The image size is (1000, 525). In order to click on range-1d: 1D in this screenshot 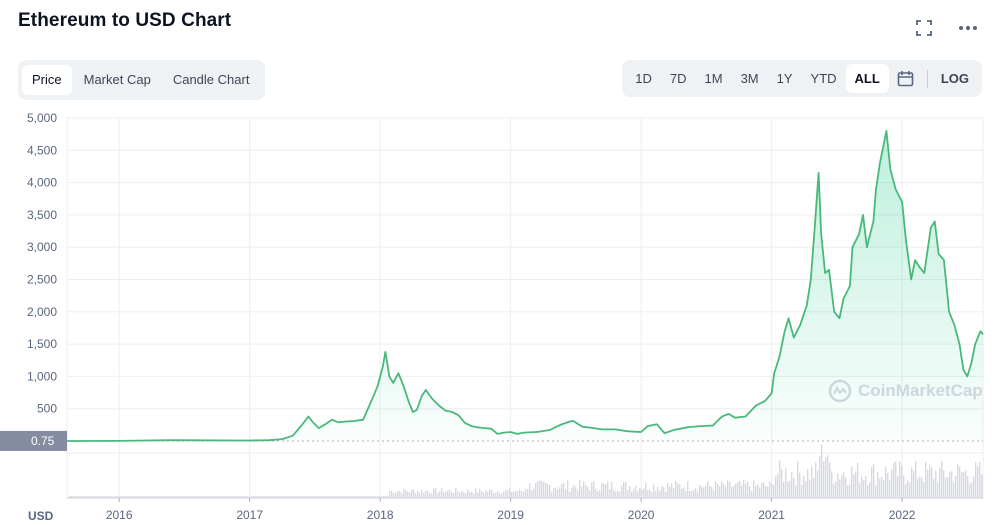, I will do `click(643, 78)`.